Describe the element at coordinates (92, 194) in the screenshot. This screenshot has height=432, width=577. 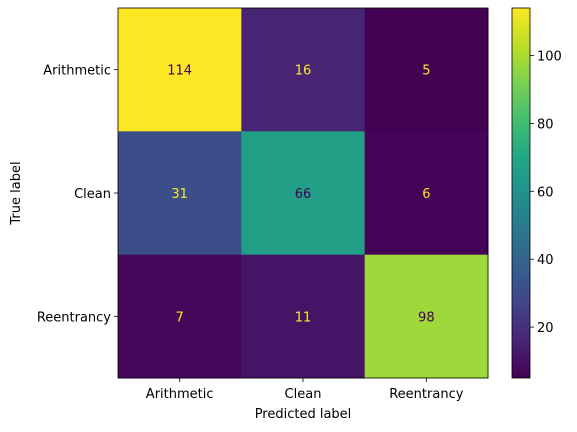
I see `y-tick-label: Clean` at that location.